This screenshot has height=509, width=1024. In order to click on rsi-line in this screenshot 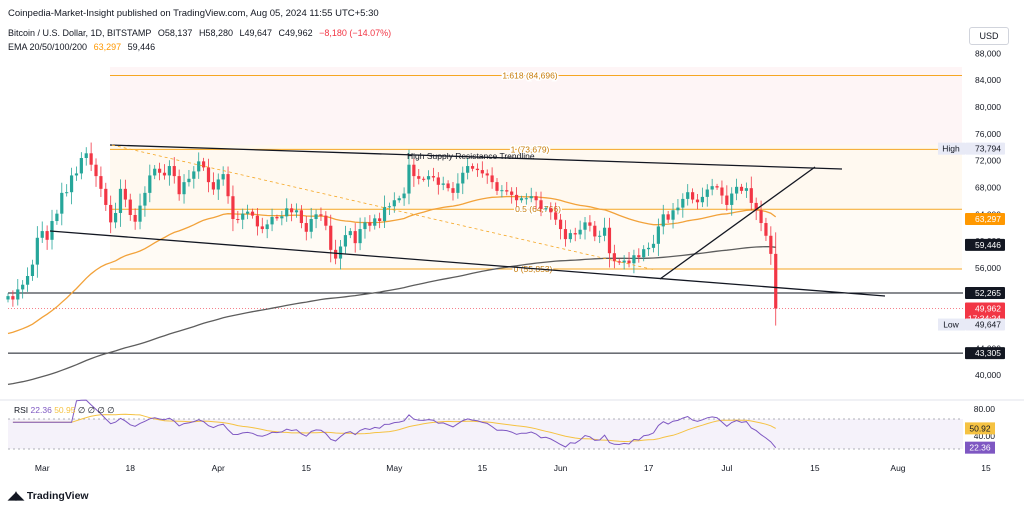, I will do `click(394, 424)`.